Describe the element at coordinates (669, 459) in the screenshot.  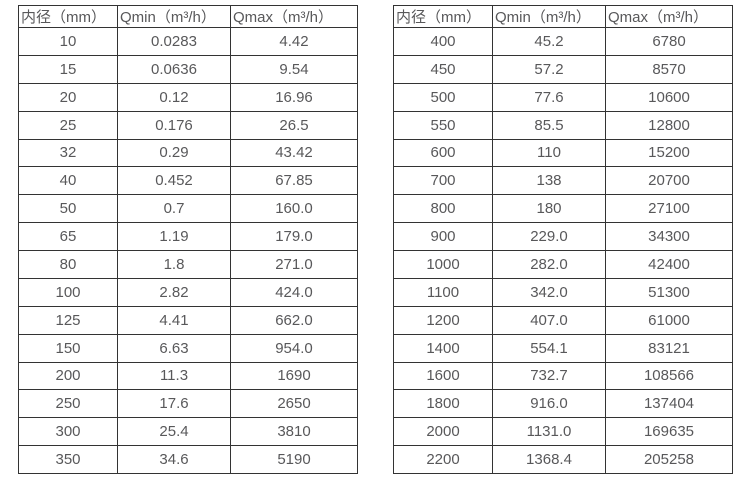
I see `cell: 205258` at that location.